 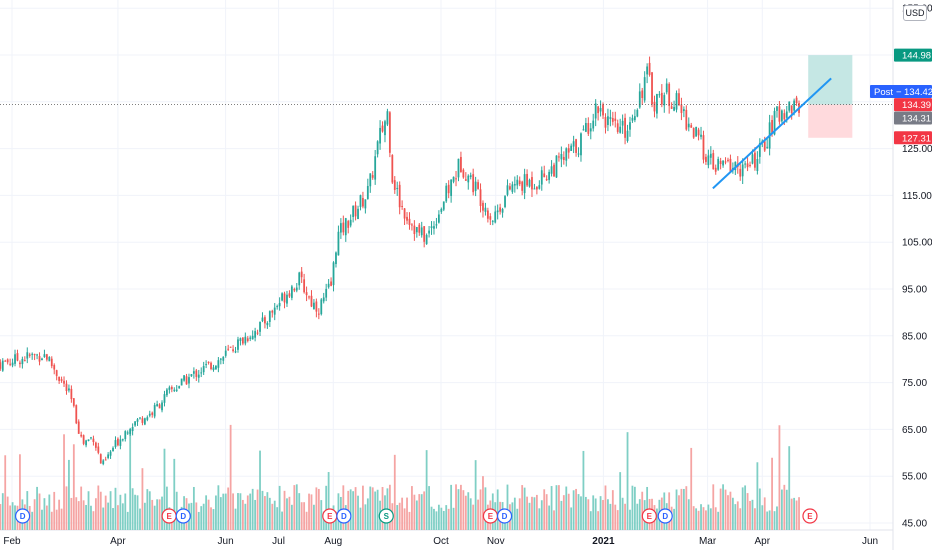 What do you see at coordinates (916, 119) in the screenshot?
I see `price-tag-value: 134.31` at bounding box center [916, 119].